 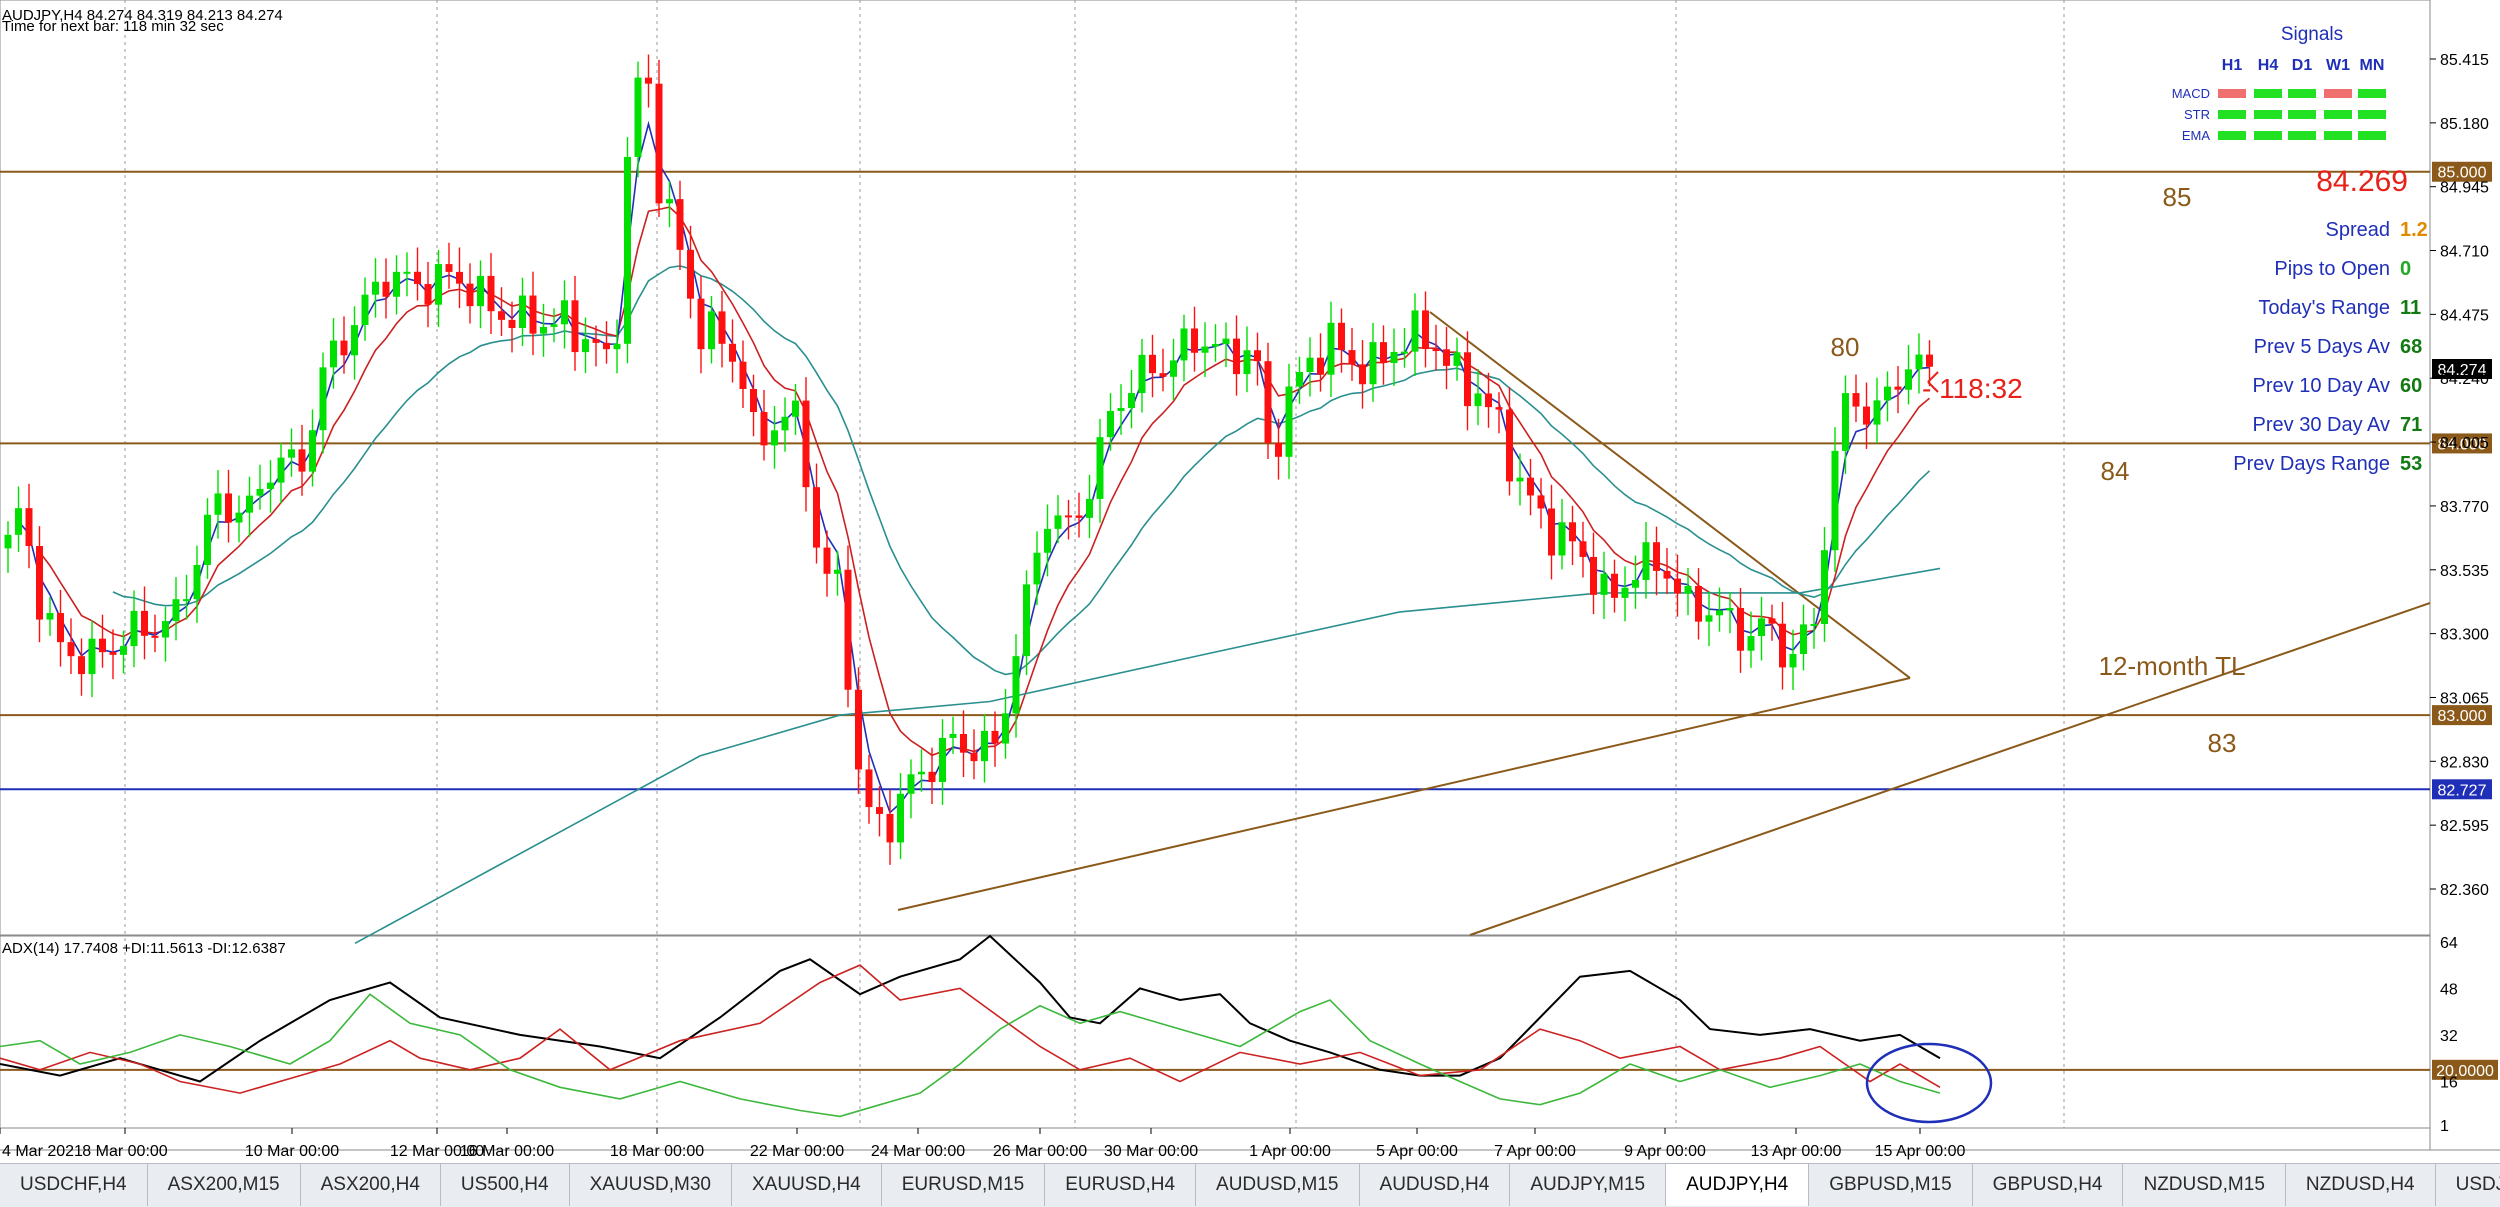 What do you see at coordinates (2464, 507) in the screenshot?
I see `price-tick-label: 83.770` at bounding box center [2464, 507].